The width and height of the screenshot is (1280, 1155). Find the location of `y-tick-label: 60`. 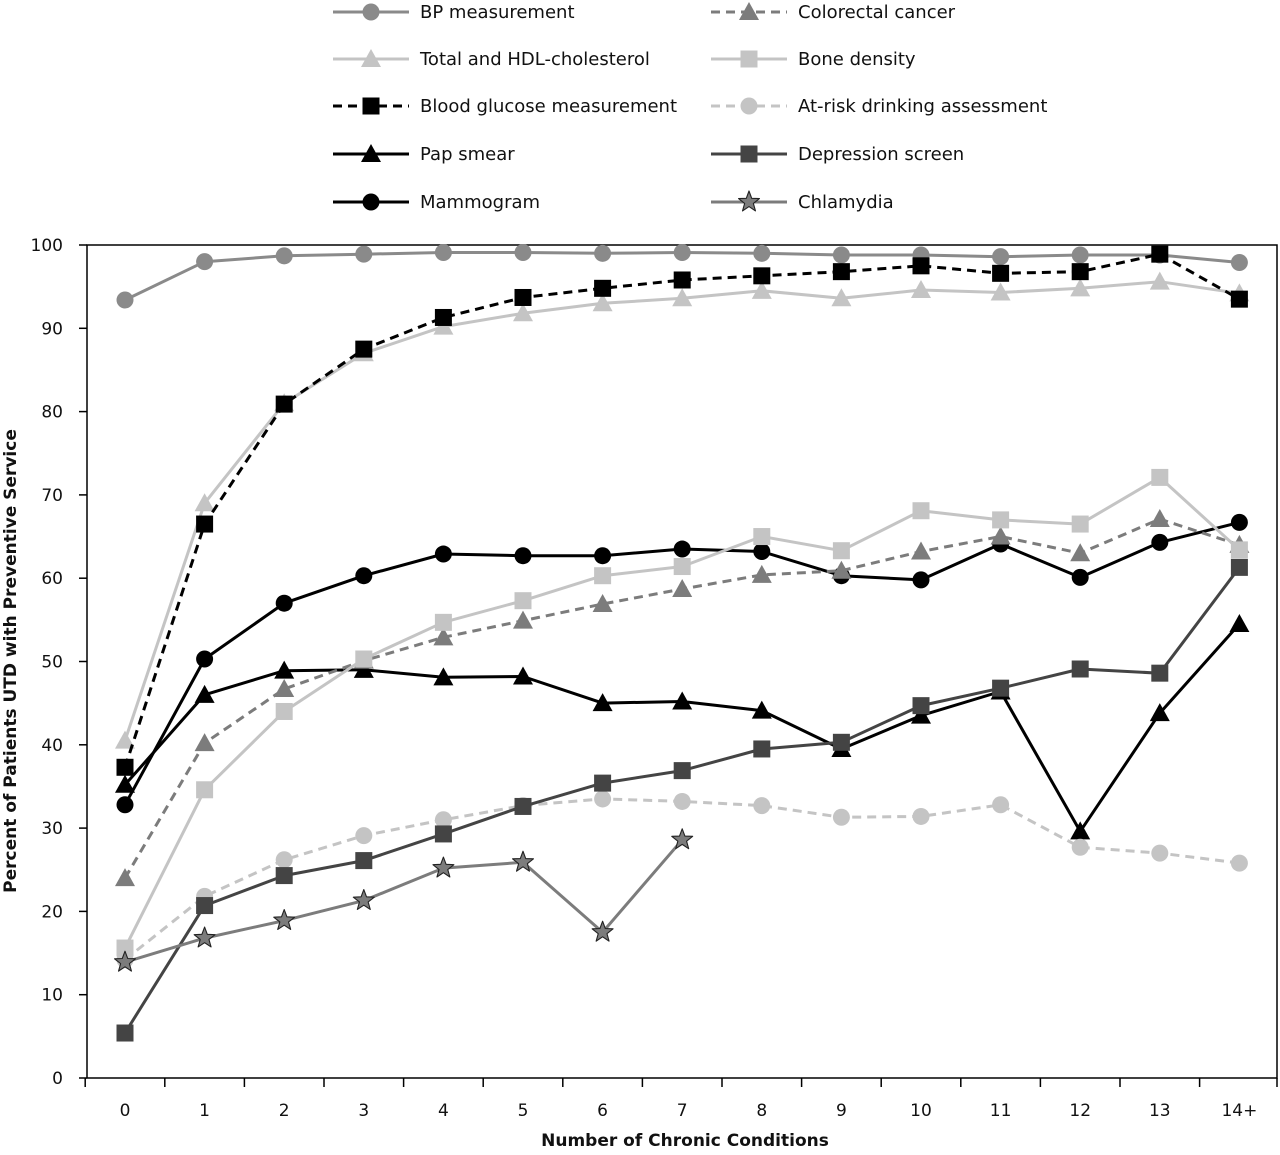

y-tick-label: 60 is located at coordinates (52, 579).